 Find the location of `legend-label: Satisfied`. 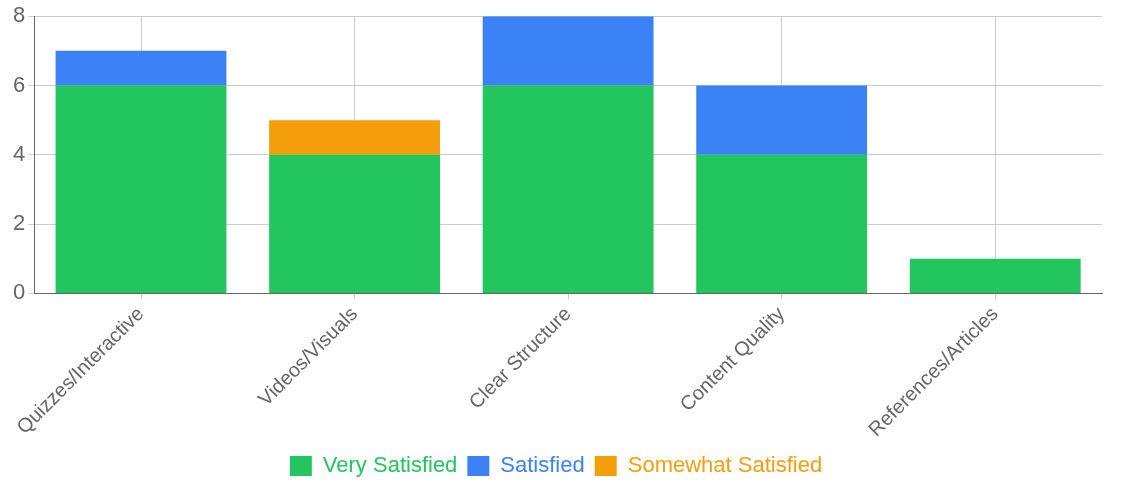

legend-label: Satisfied is located at coordinates (542, 465).